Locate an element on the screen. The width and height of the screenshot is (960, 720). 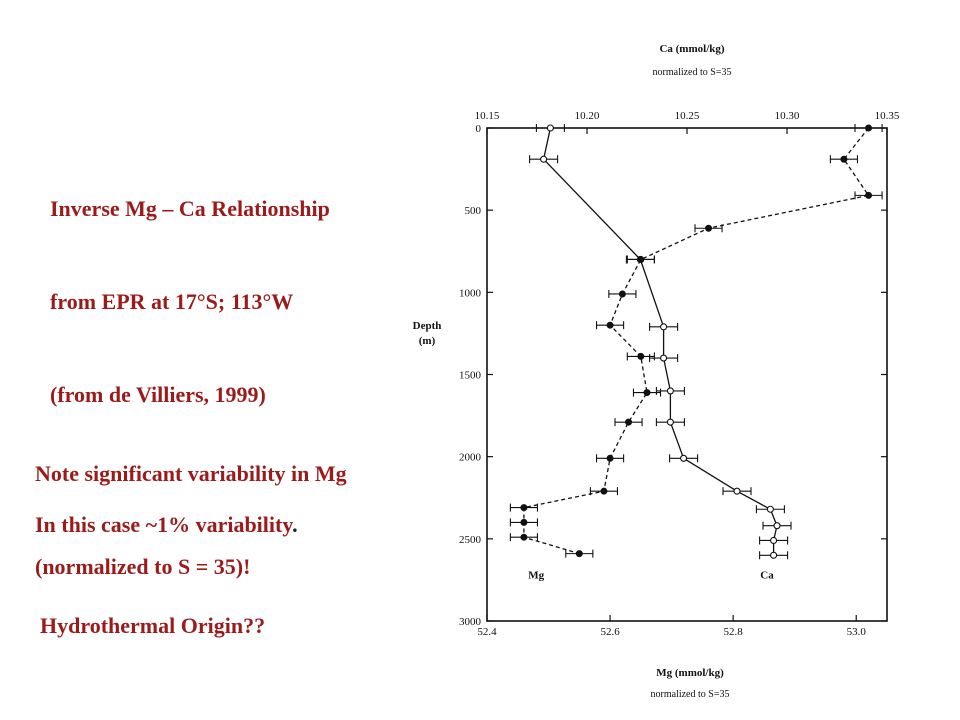
note-line-1: Note significant variability in Mg is located at coordinates (191, 473).